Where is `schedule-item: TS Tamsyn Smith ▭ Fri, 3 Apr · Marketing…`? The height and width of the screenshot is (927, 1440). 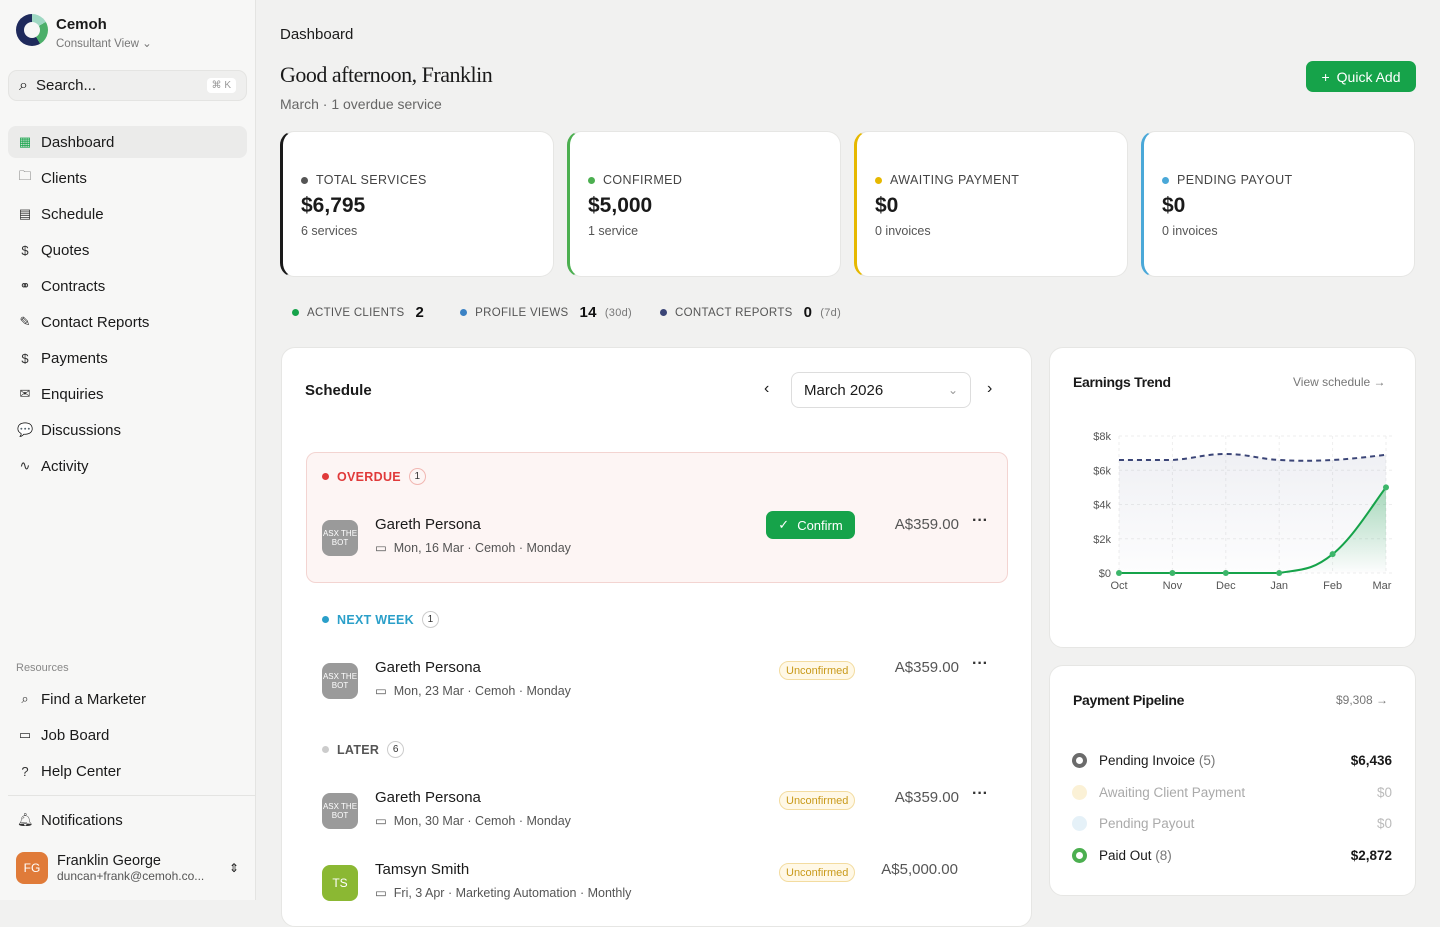 schedule-item: TS Tamsyn Smith ▭ Fri, 3 Apr · Marketing… is located at coordinates (662, 886).